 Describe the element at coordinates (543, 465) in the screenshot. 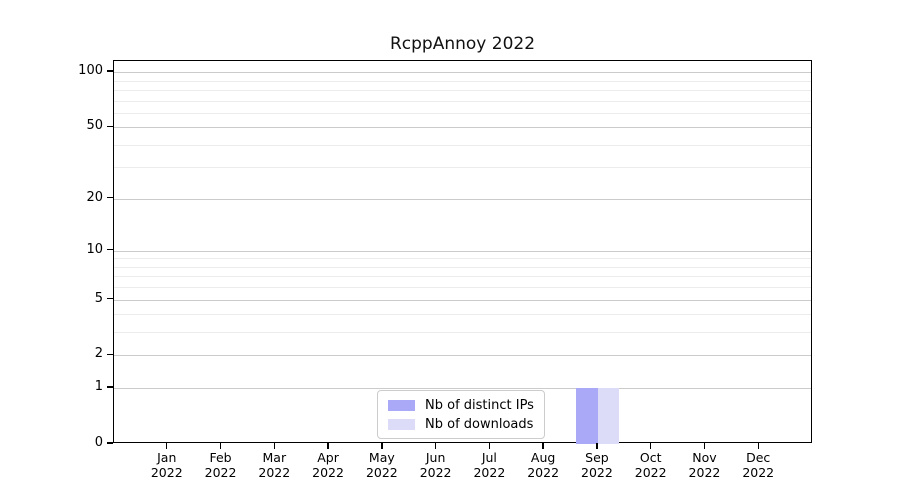

I see `x-tick-label: Aug 2022` at that location.